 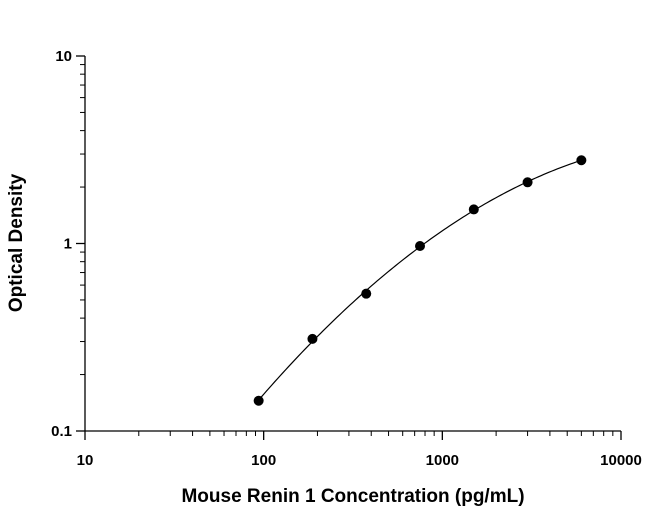 I want to click on y-axis-title: Optical Density, so click(x=16, y=242).